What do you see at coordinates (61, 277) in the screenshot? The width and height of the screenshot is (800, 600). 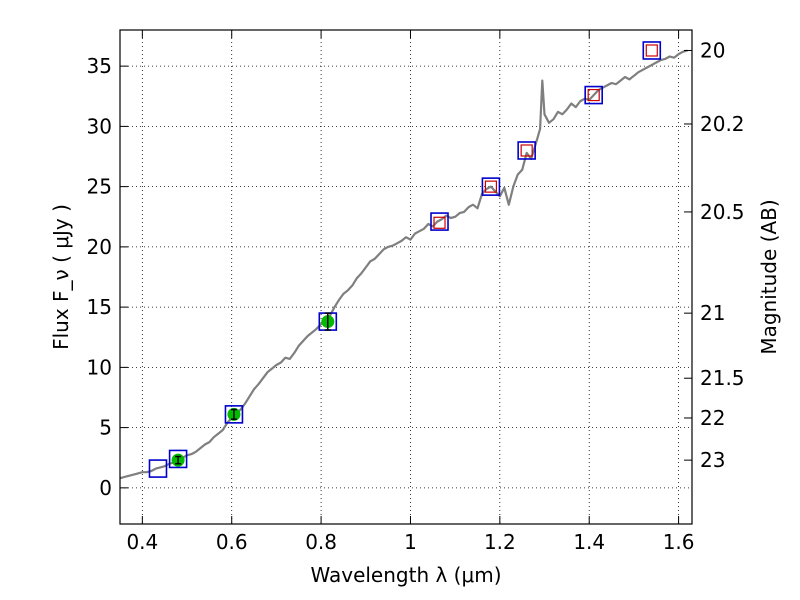 I see `y-axis-title-left: Flux F_ν ( μJy )` at bounding box center [61, 277].